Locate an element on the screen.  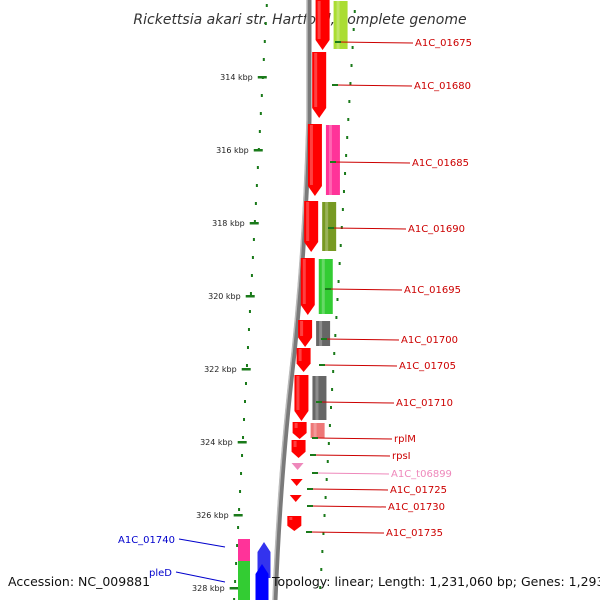
gene-label-pled: pleD is located at coordinates (160, 573).